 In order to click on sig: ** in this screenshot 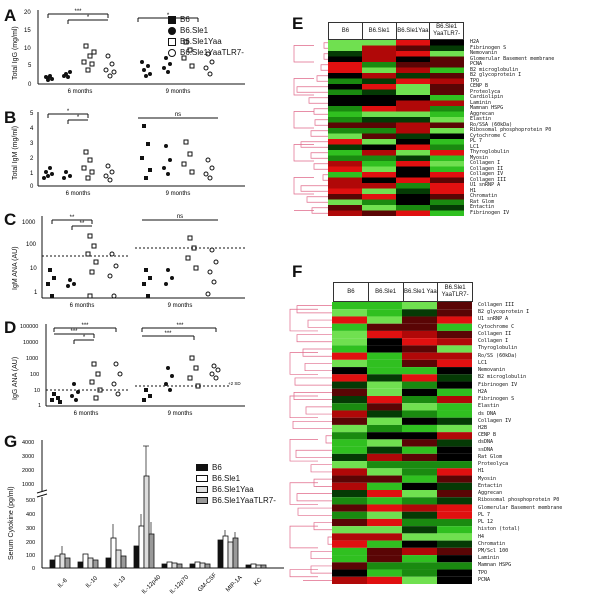, I will do `click(72, 218)`.